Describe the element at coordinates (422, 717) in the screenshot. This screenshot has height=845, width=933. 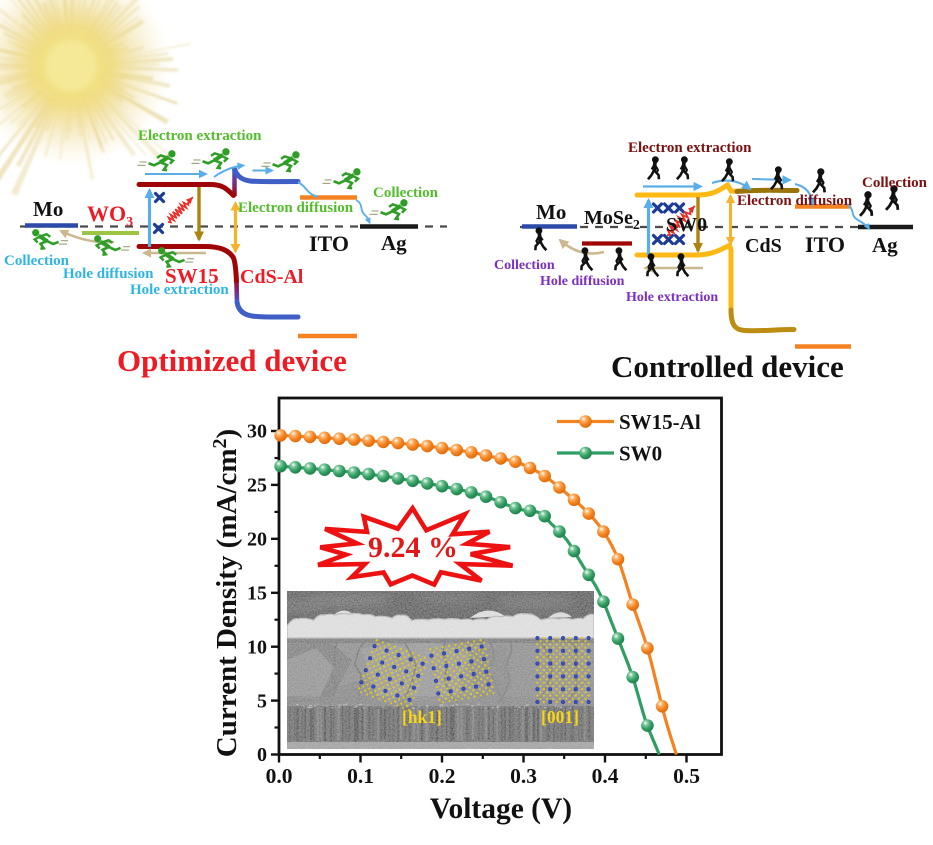
I see `svg-text: [hk1]` at that location.